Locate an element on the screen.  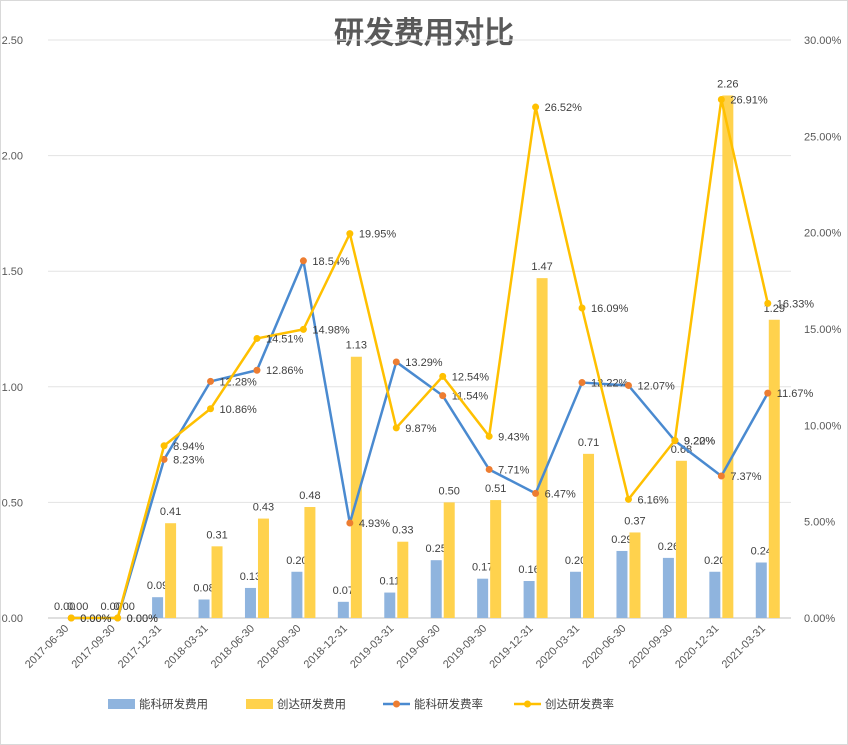
x-axis-tick-label: 2018-09-30 is located at coordinates (279, 647).